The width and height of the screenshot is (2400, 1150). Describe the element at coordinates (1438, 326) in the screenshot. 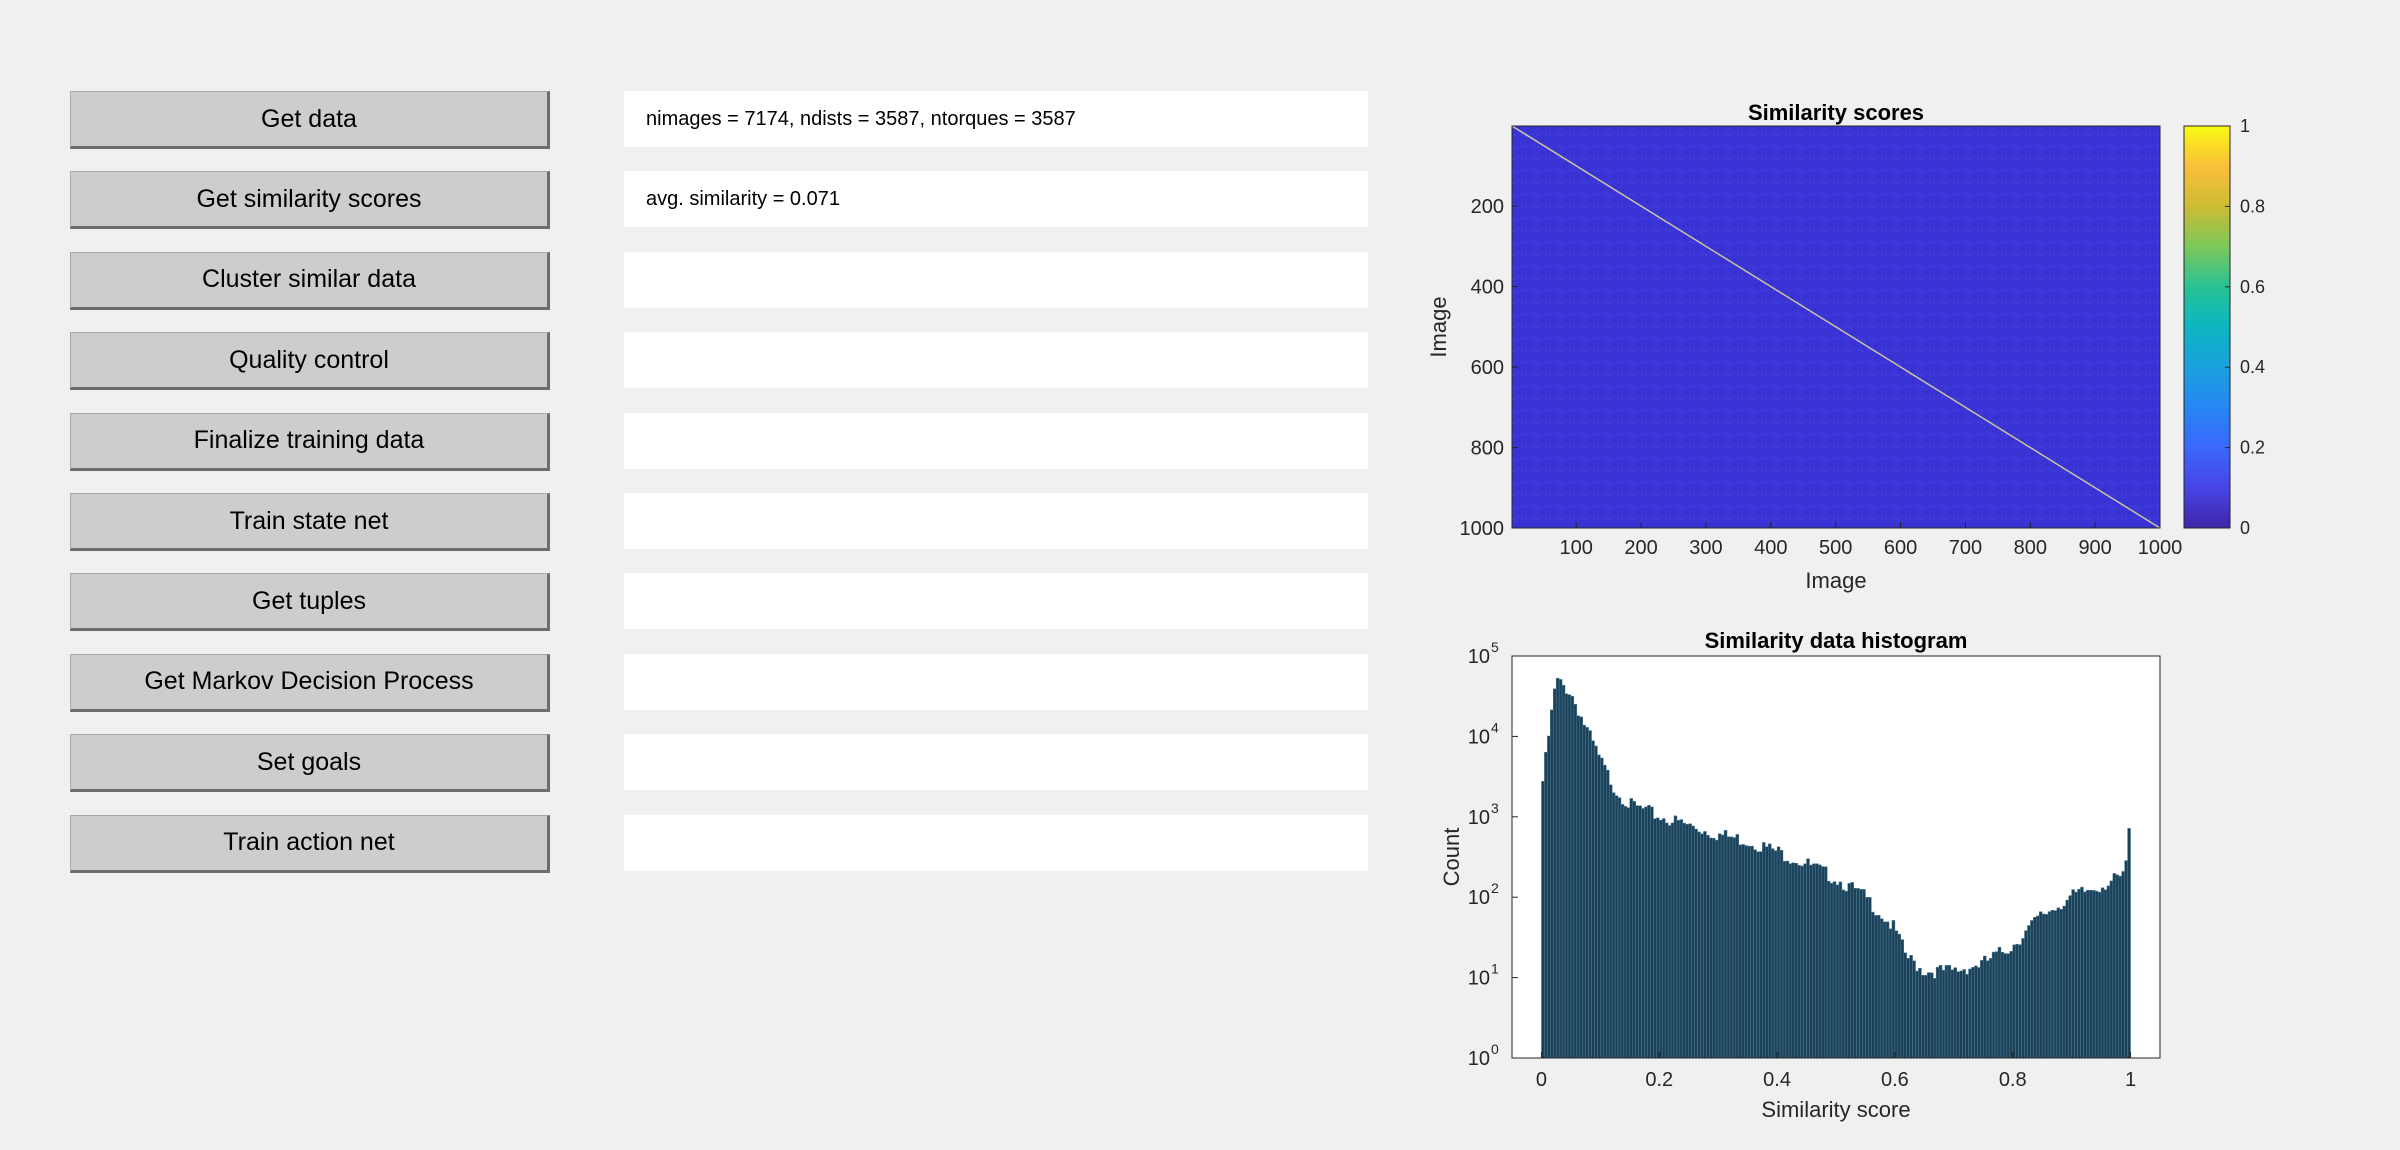

I see `heatmap-ylabel: Image` at that location.